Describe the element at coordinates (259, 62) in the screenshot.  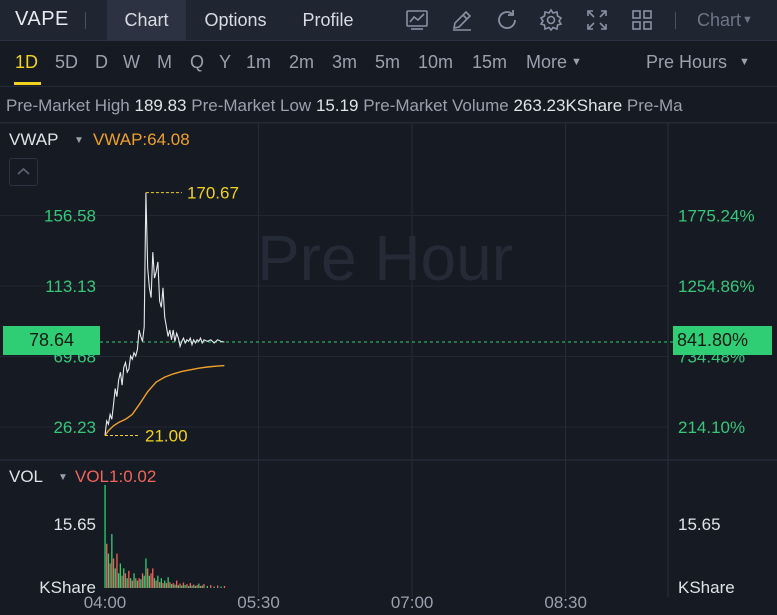
I see `period-1m: 1m` at that location.